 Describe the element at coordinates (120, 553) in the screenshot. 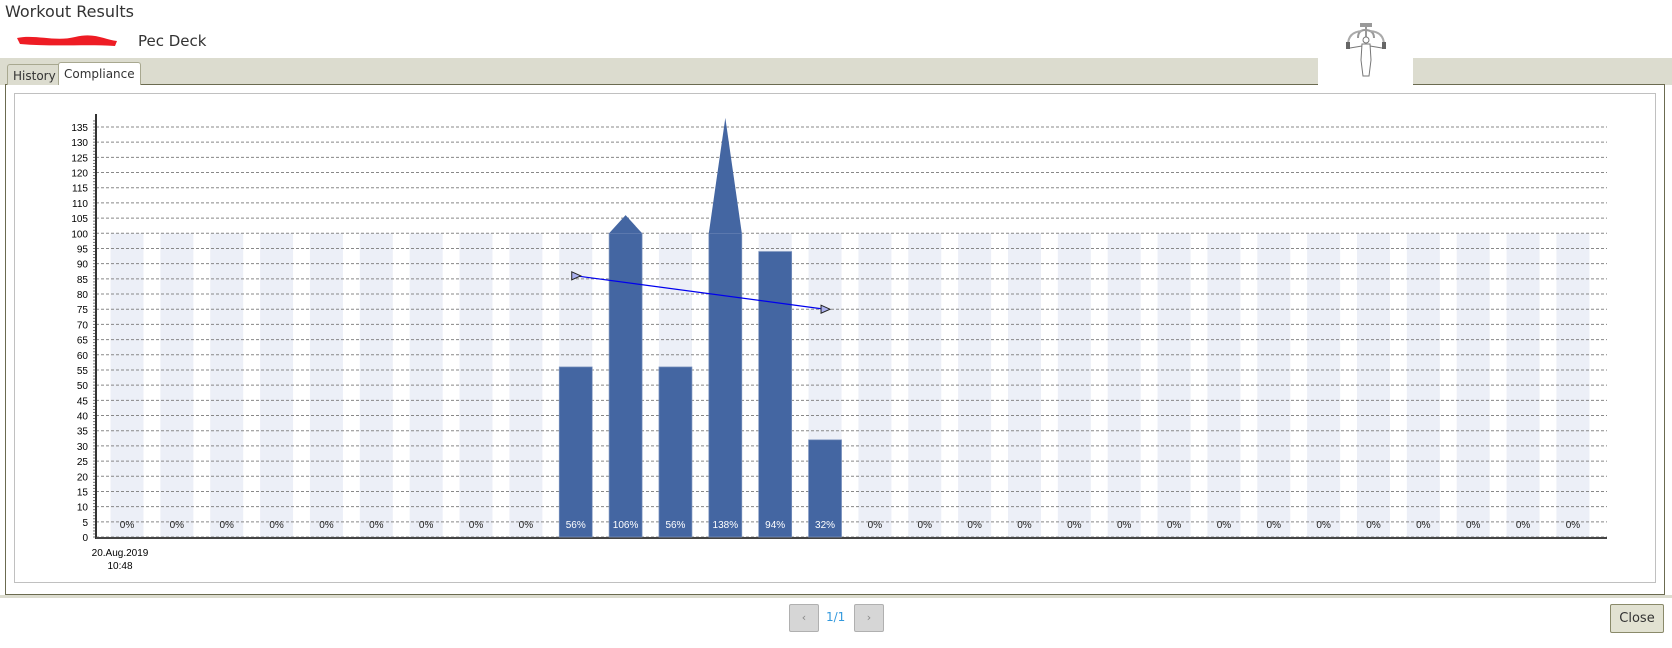

I see `x-category-label: 20.Aug.2019` at that location.